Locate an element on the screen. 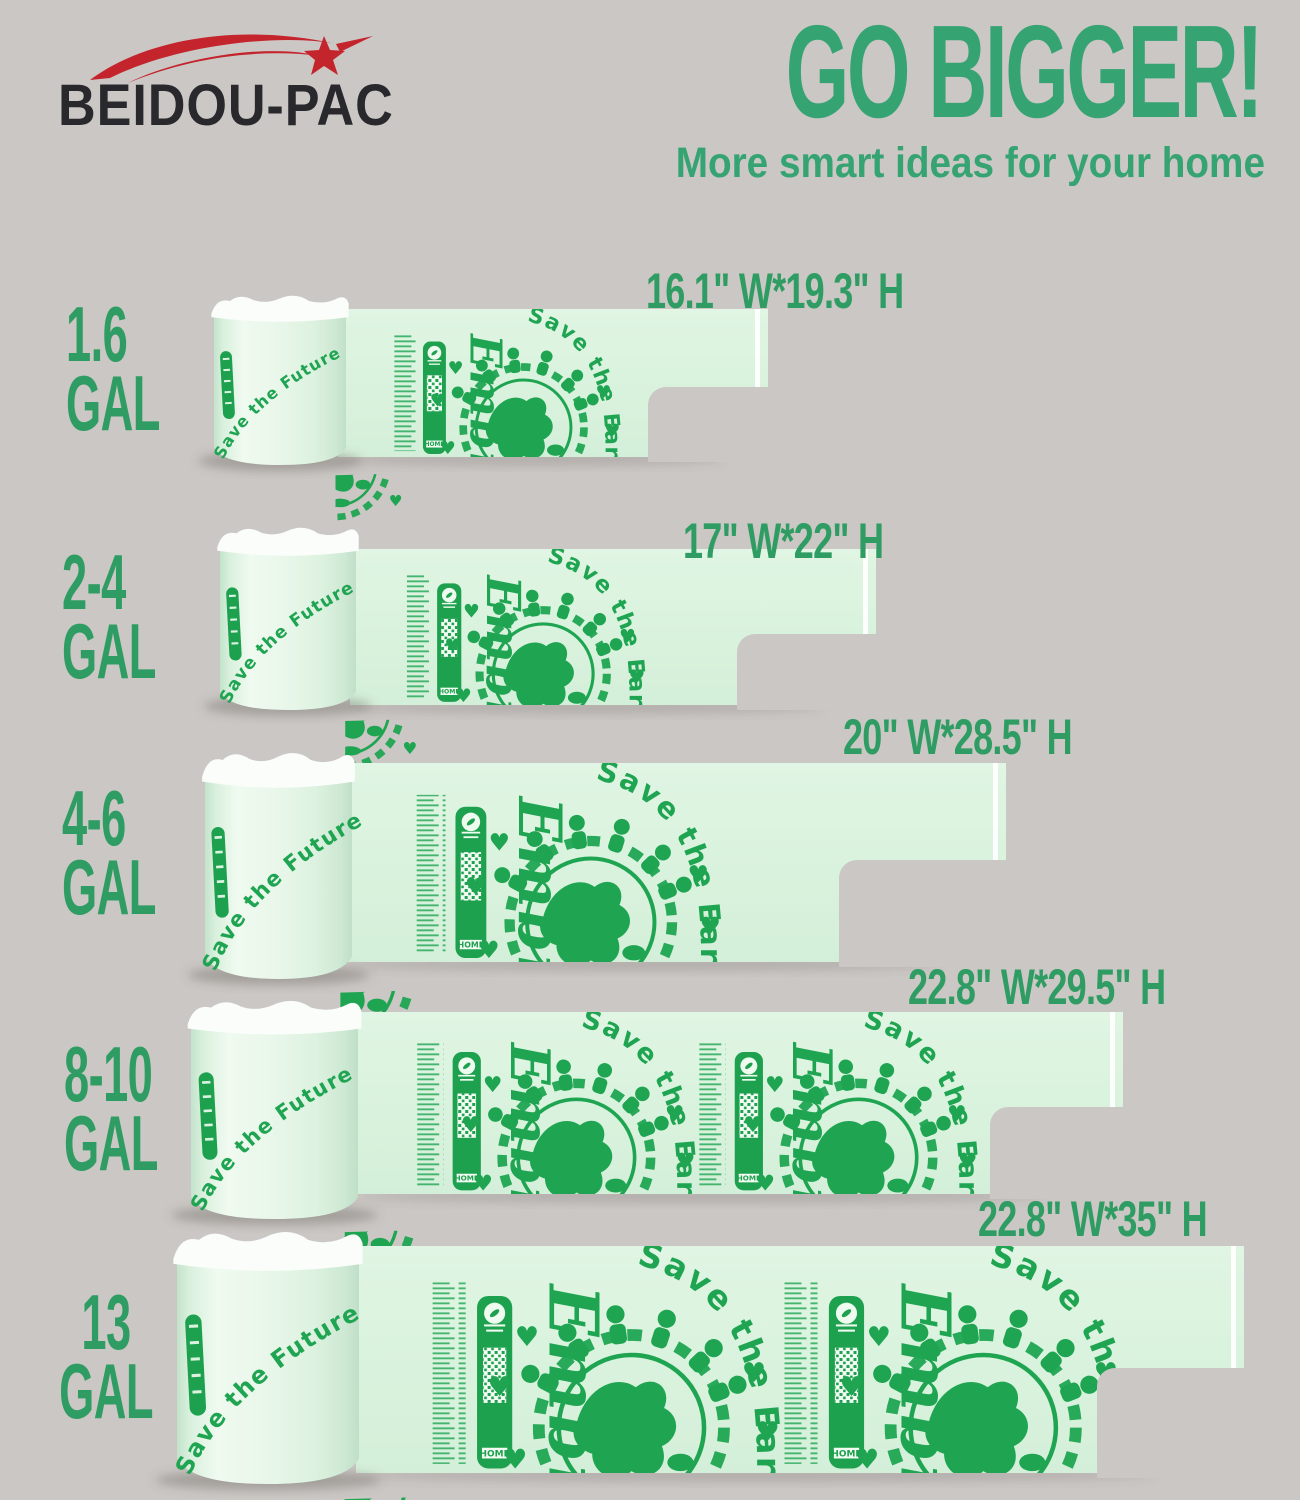  size-value: 8-10 is located at coordinates (108, 1074).